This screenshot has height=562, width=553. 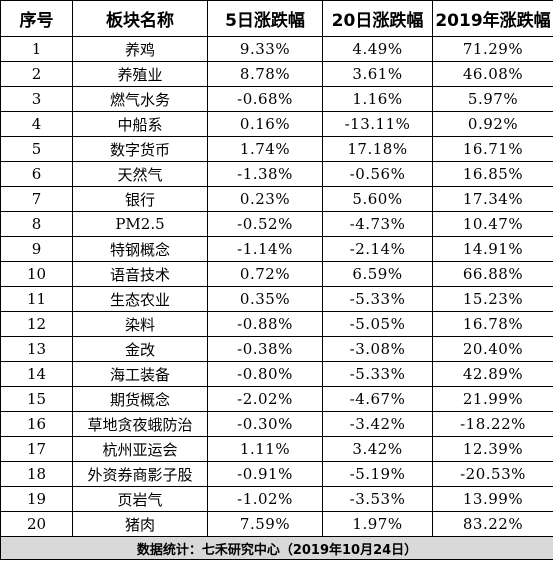 What do you see at coordinates (377, 524) in the screenshot?
I see `change-20day: 1.97%` at bounding box center [377, 524].